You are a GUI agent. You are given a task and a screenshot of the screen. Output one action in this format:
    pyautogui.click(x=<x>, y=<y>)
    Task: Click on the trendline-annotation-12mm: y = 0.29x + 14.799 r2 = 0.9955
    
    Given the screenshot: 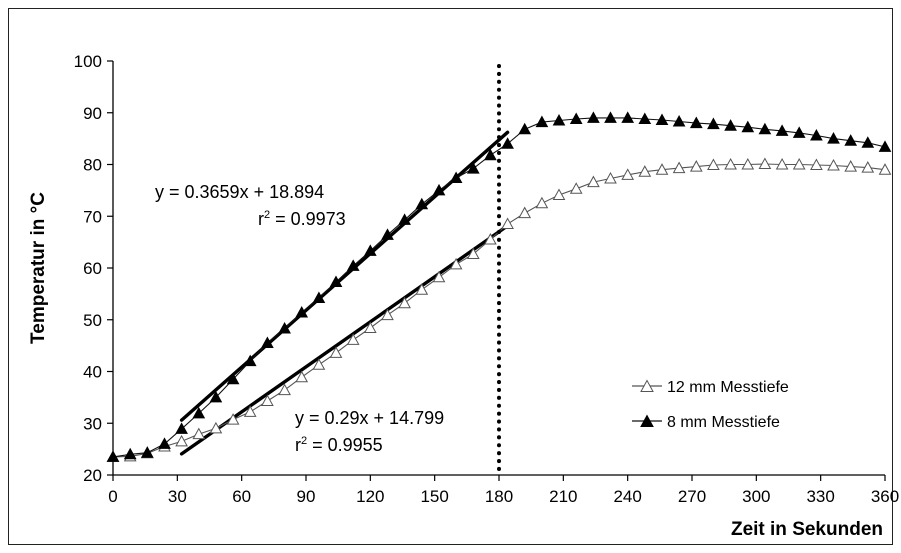 What is the action you would take?
    pyautogui.click(x=369, y=431)
    